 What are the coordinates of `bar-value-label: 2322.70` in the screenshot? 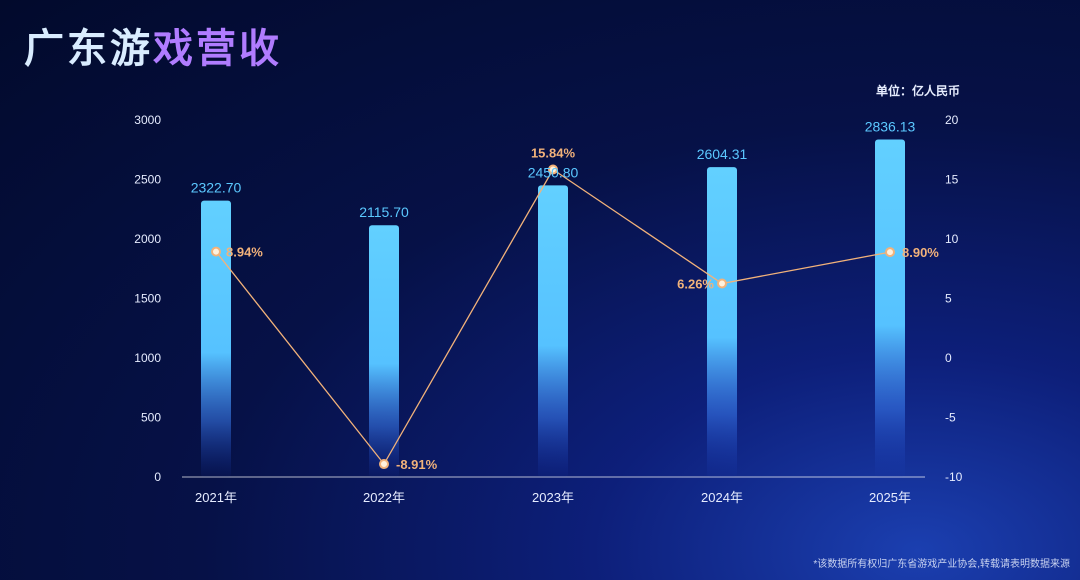 It's located at (216, 188).